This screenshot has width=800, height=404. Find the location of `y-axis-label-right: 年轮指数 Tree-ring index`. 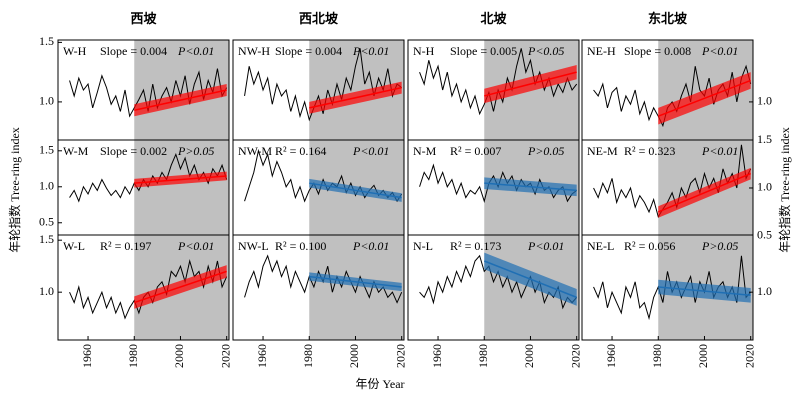

y-axis-label-right: 年轮指数 Tree-ring index is located at coordinates (784, 190).